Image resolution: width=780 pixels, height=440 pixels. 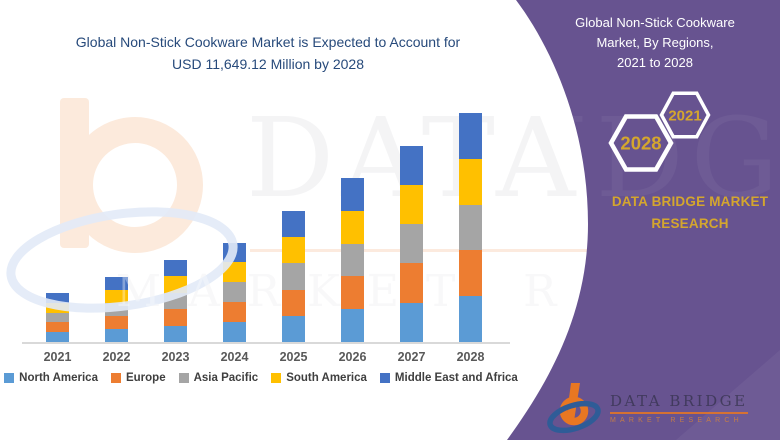 I want to click on legend-swatch-asia-pacific, so click(x=183, y=378).